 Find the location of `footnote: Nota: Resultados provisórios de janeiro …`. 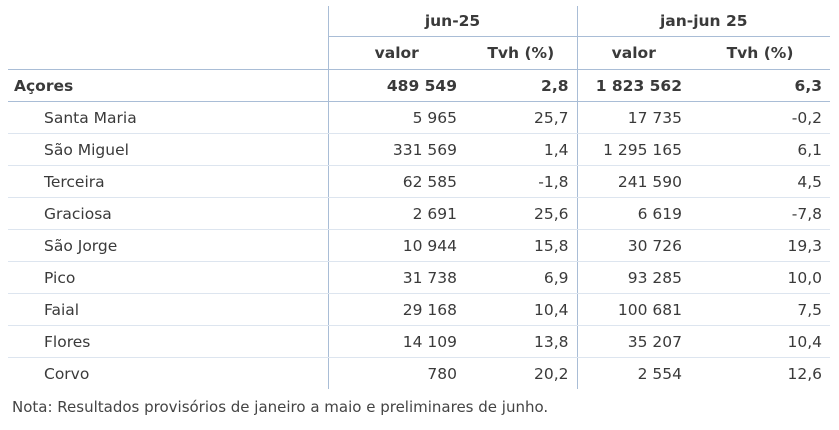

footnote: Nota: Resultados provisórios de janeiro … is located at coordinates (280, 407).